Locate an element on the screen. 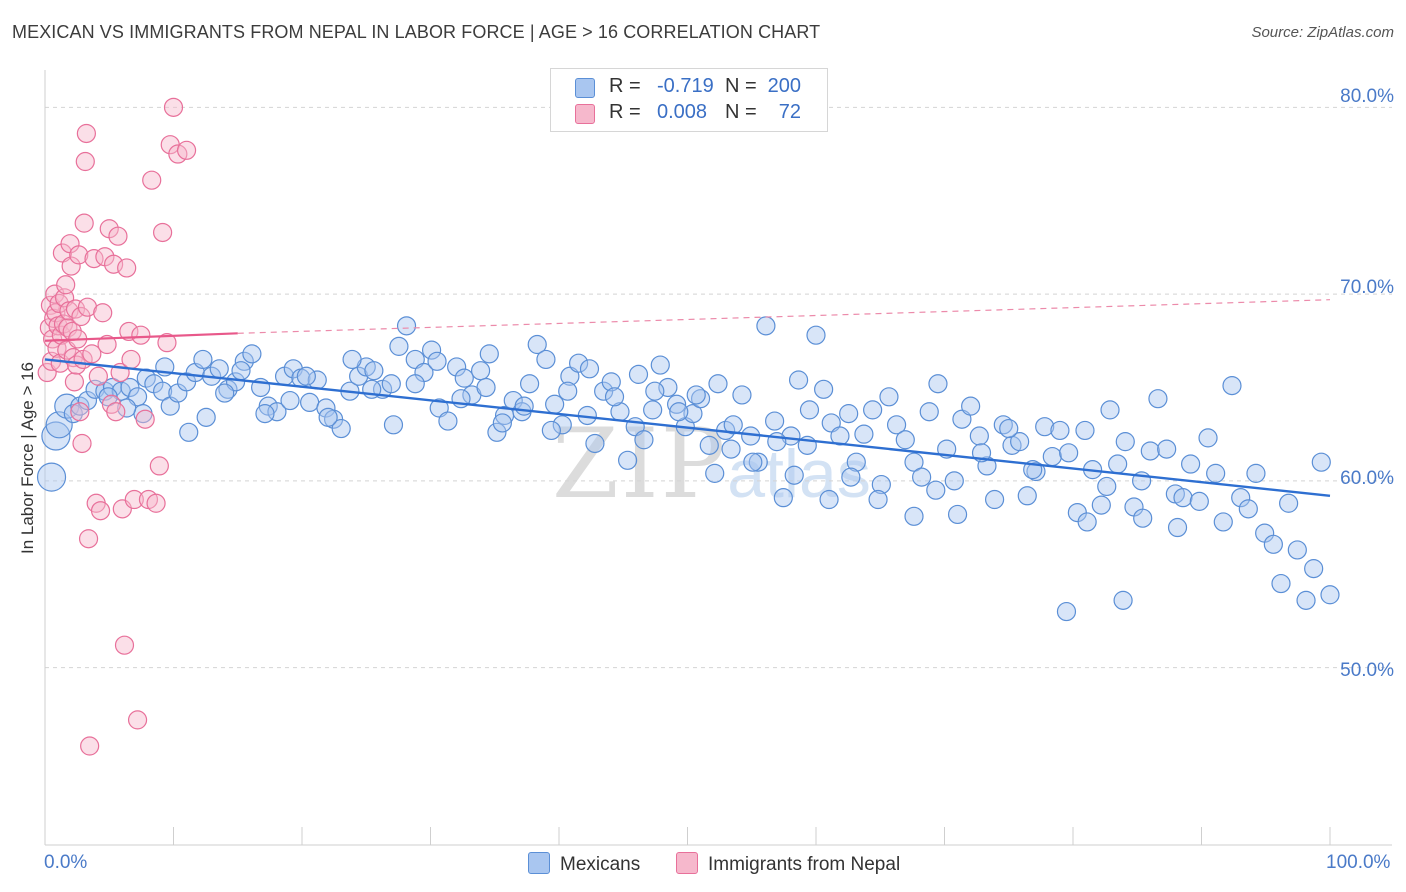 The height and width of the screenshot is (892, 1406). legend-swatch-pink is located at coordinates (585, 114).